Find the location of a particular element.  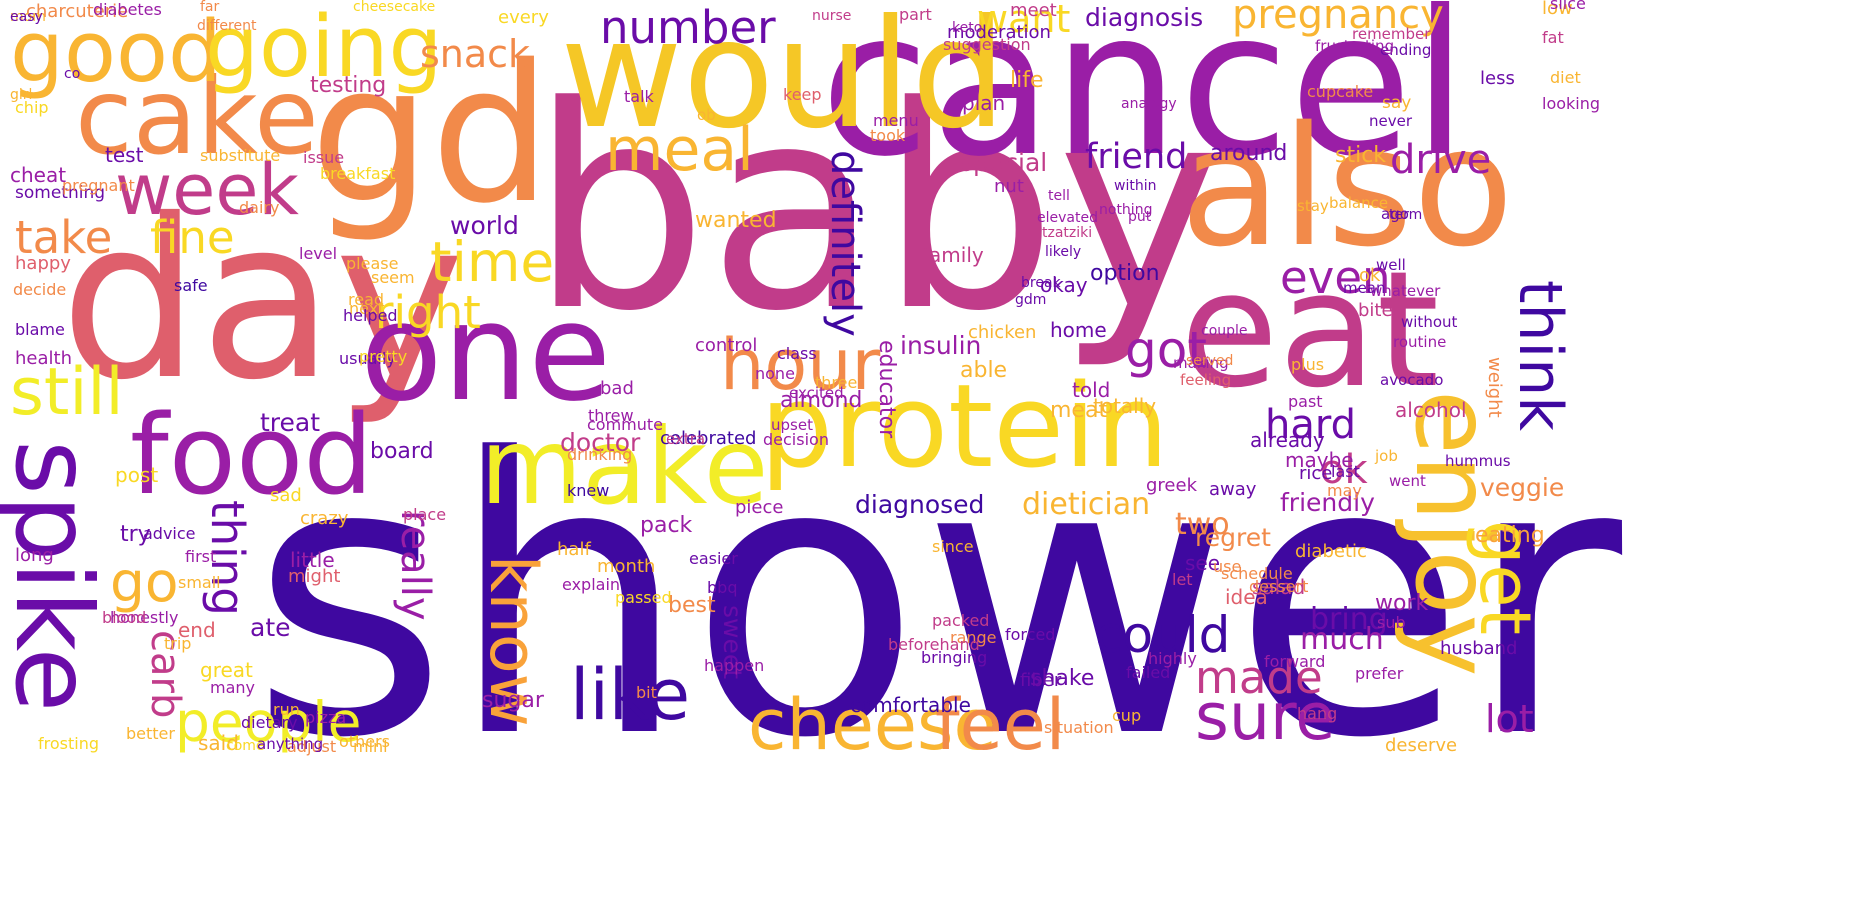

word-within: within is located at coordinates (1135, 186).